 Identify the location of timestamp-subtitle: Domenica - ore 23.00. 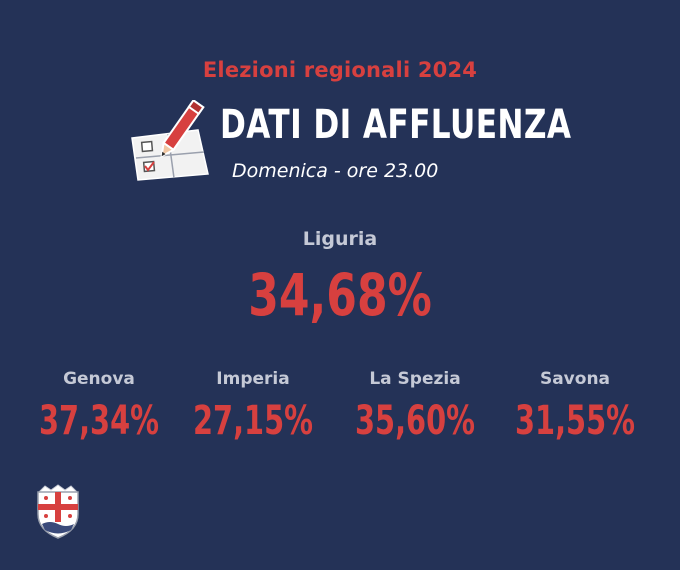
(335, 171).